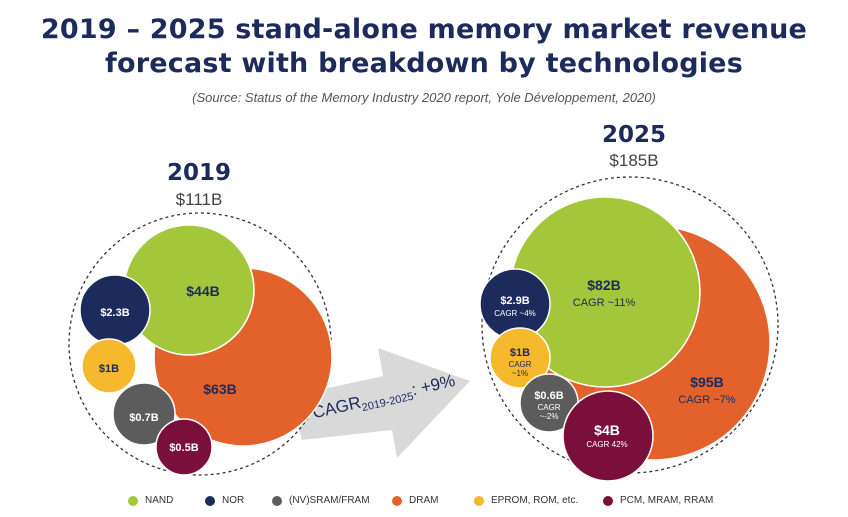 The image size is (848, 517). I want to click on legend-item-pcm: PCM, MRAM, RRAM, so click(658, 500).